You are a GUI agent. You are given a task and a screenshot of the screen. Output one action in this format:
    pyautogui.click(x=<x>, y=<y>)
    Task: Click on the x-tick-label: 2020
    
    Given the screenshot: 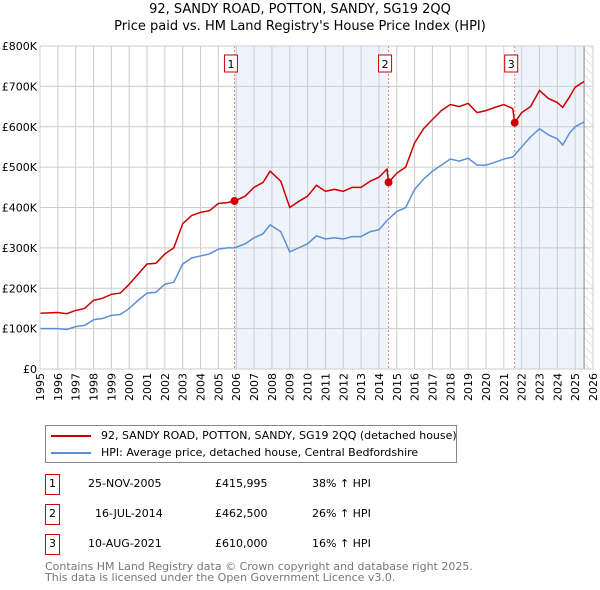 What is the action you would take?
    pyautogui.click(x=486, y=387)
    